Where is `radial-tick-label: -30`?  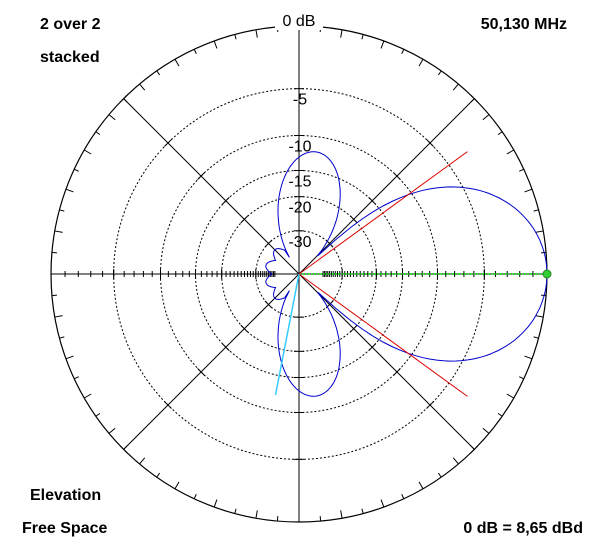
radial-tick-label: -30 is located at coordinates (299, 242).